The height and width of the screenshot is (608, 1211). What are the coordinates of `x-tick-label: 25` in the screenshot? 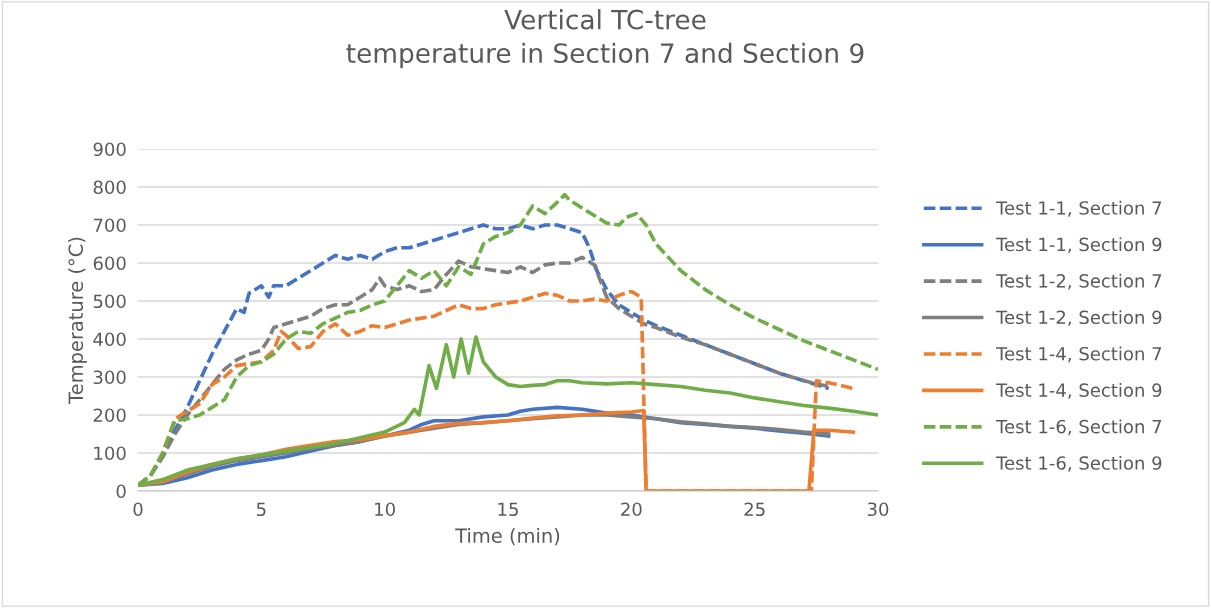 It's located at (754, 509).